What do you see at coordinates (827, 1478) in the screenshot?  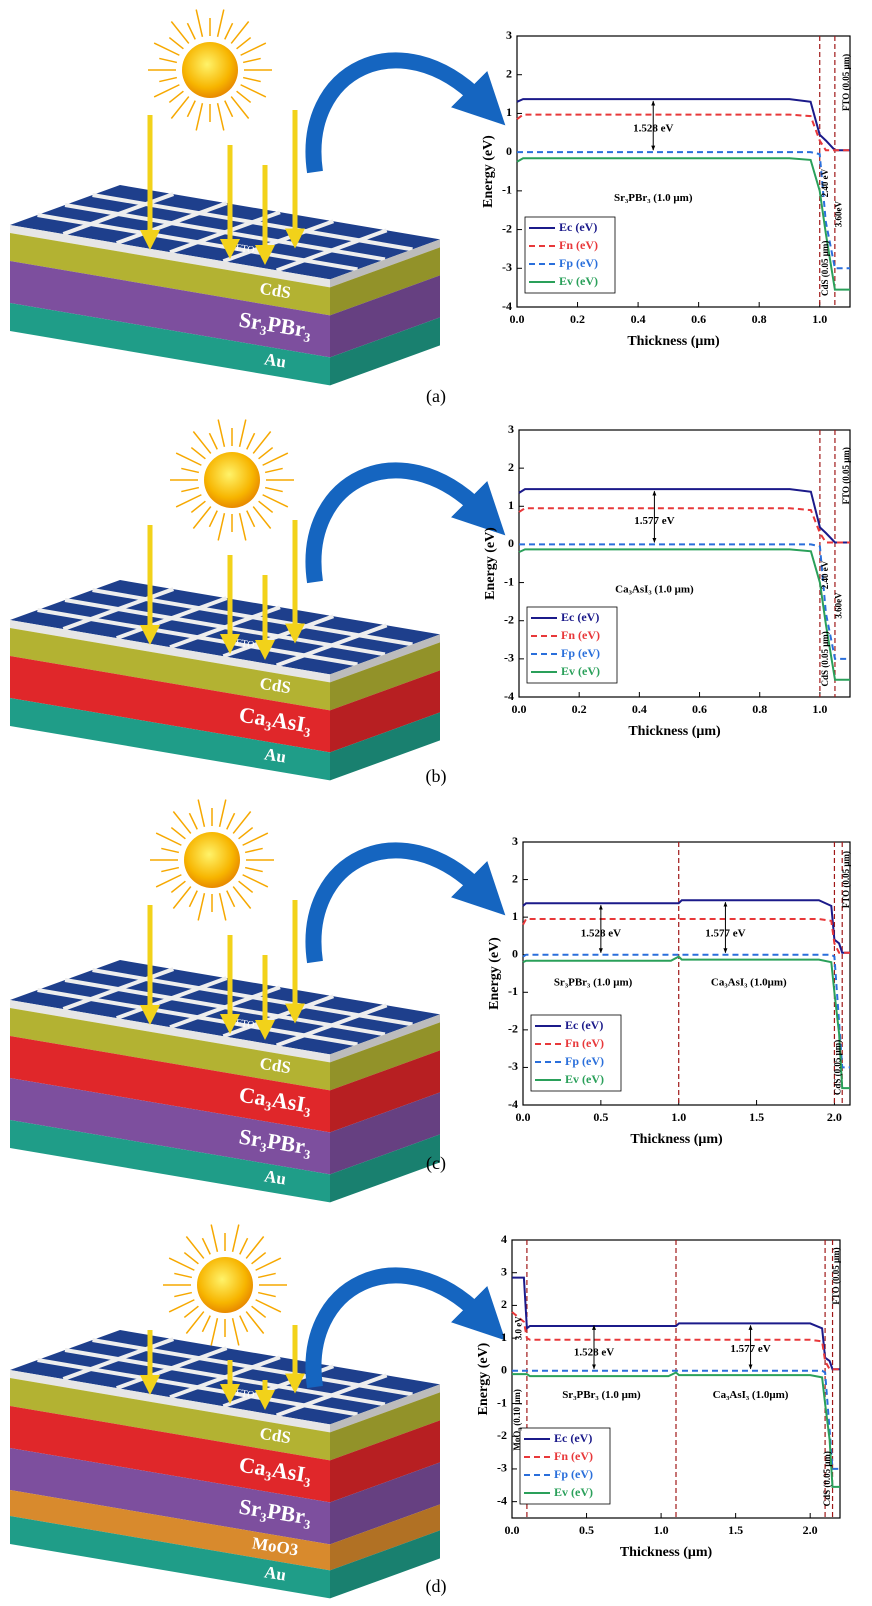 I see `annotation: CdS (0.05 μm)` at bounding box center [827, 1478].